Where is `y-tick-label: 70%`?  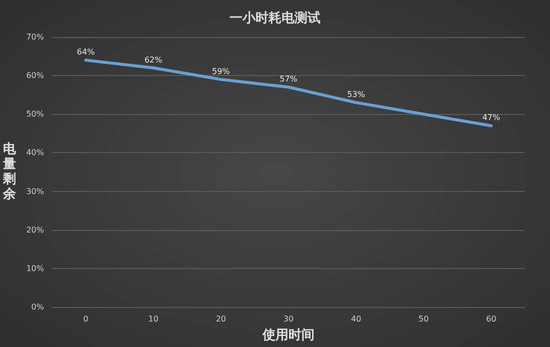 y-tick-label: 70% is located at coordinates (35, 37).